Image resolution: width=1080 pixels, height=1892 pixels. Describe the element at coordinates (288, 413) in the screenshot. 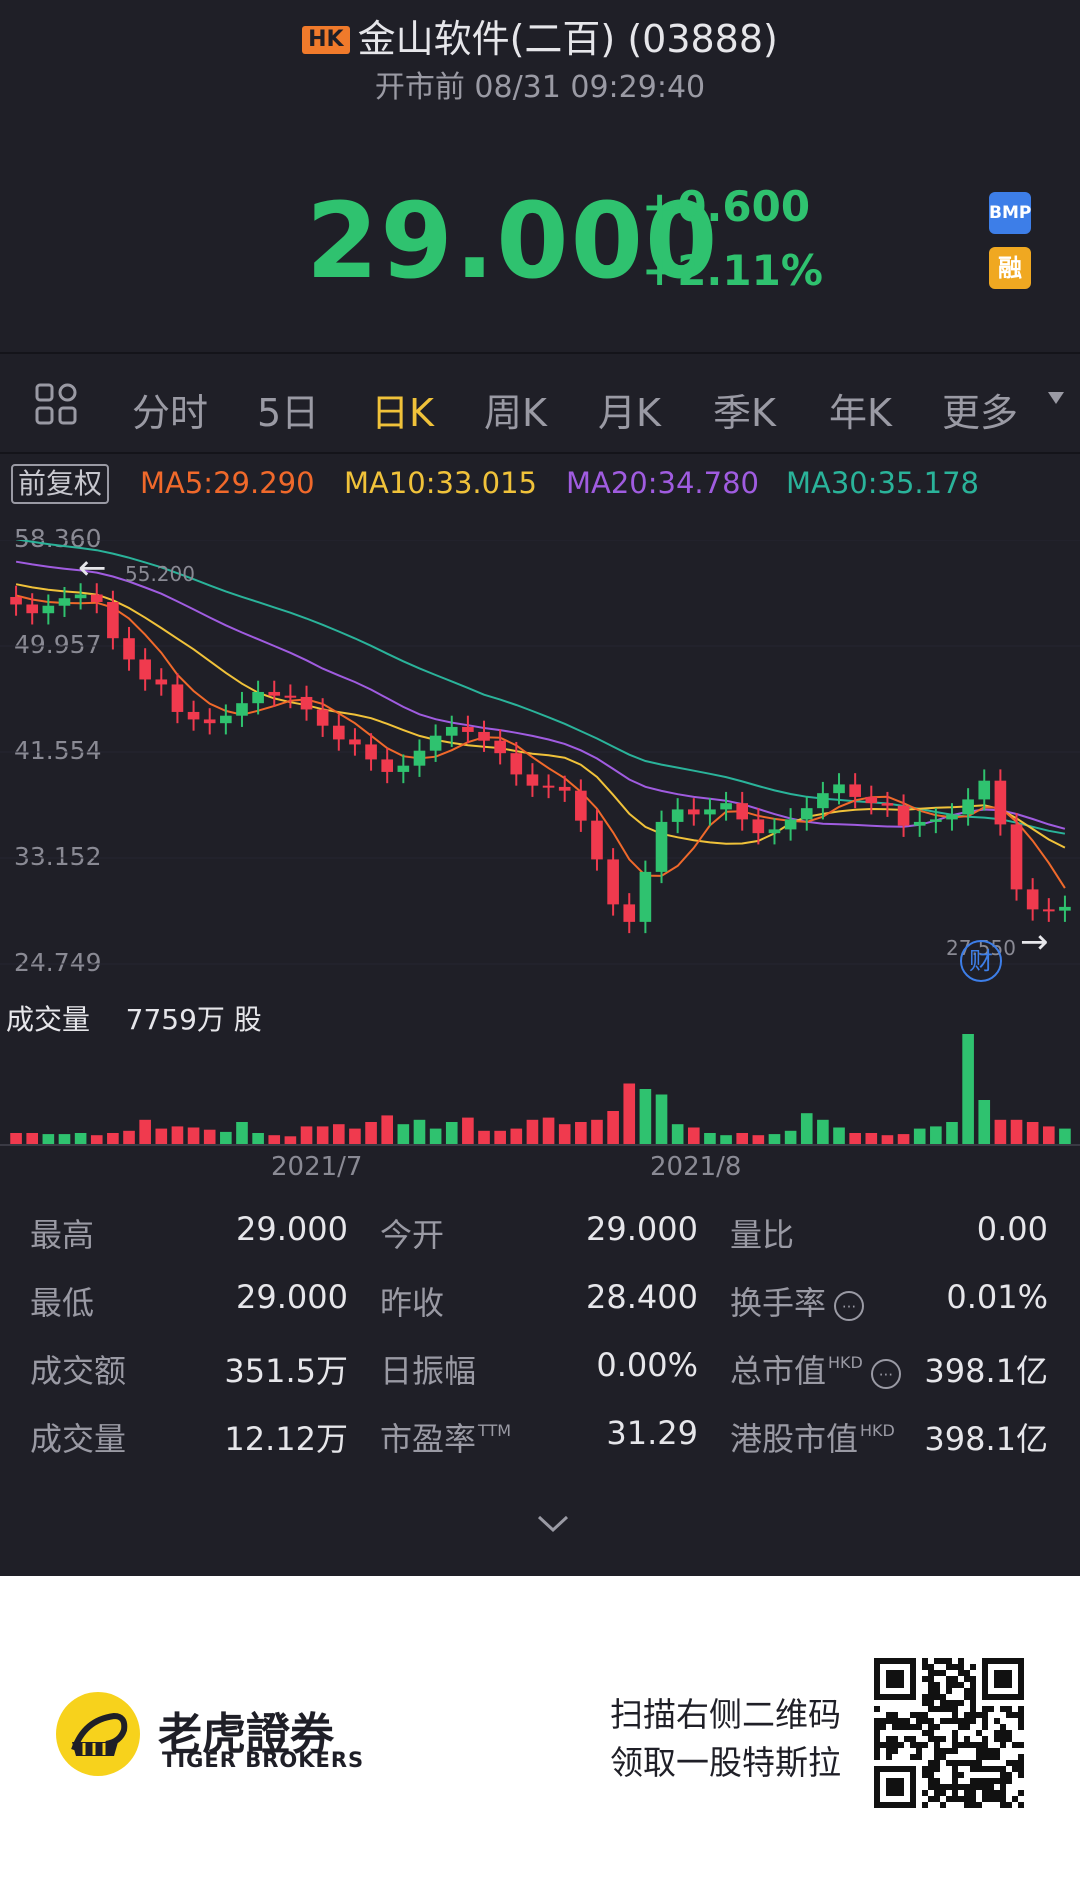

I see `tab-5day: 5日` at that location.